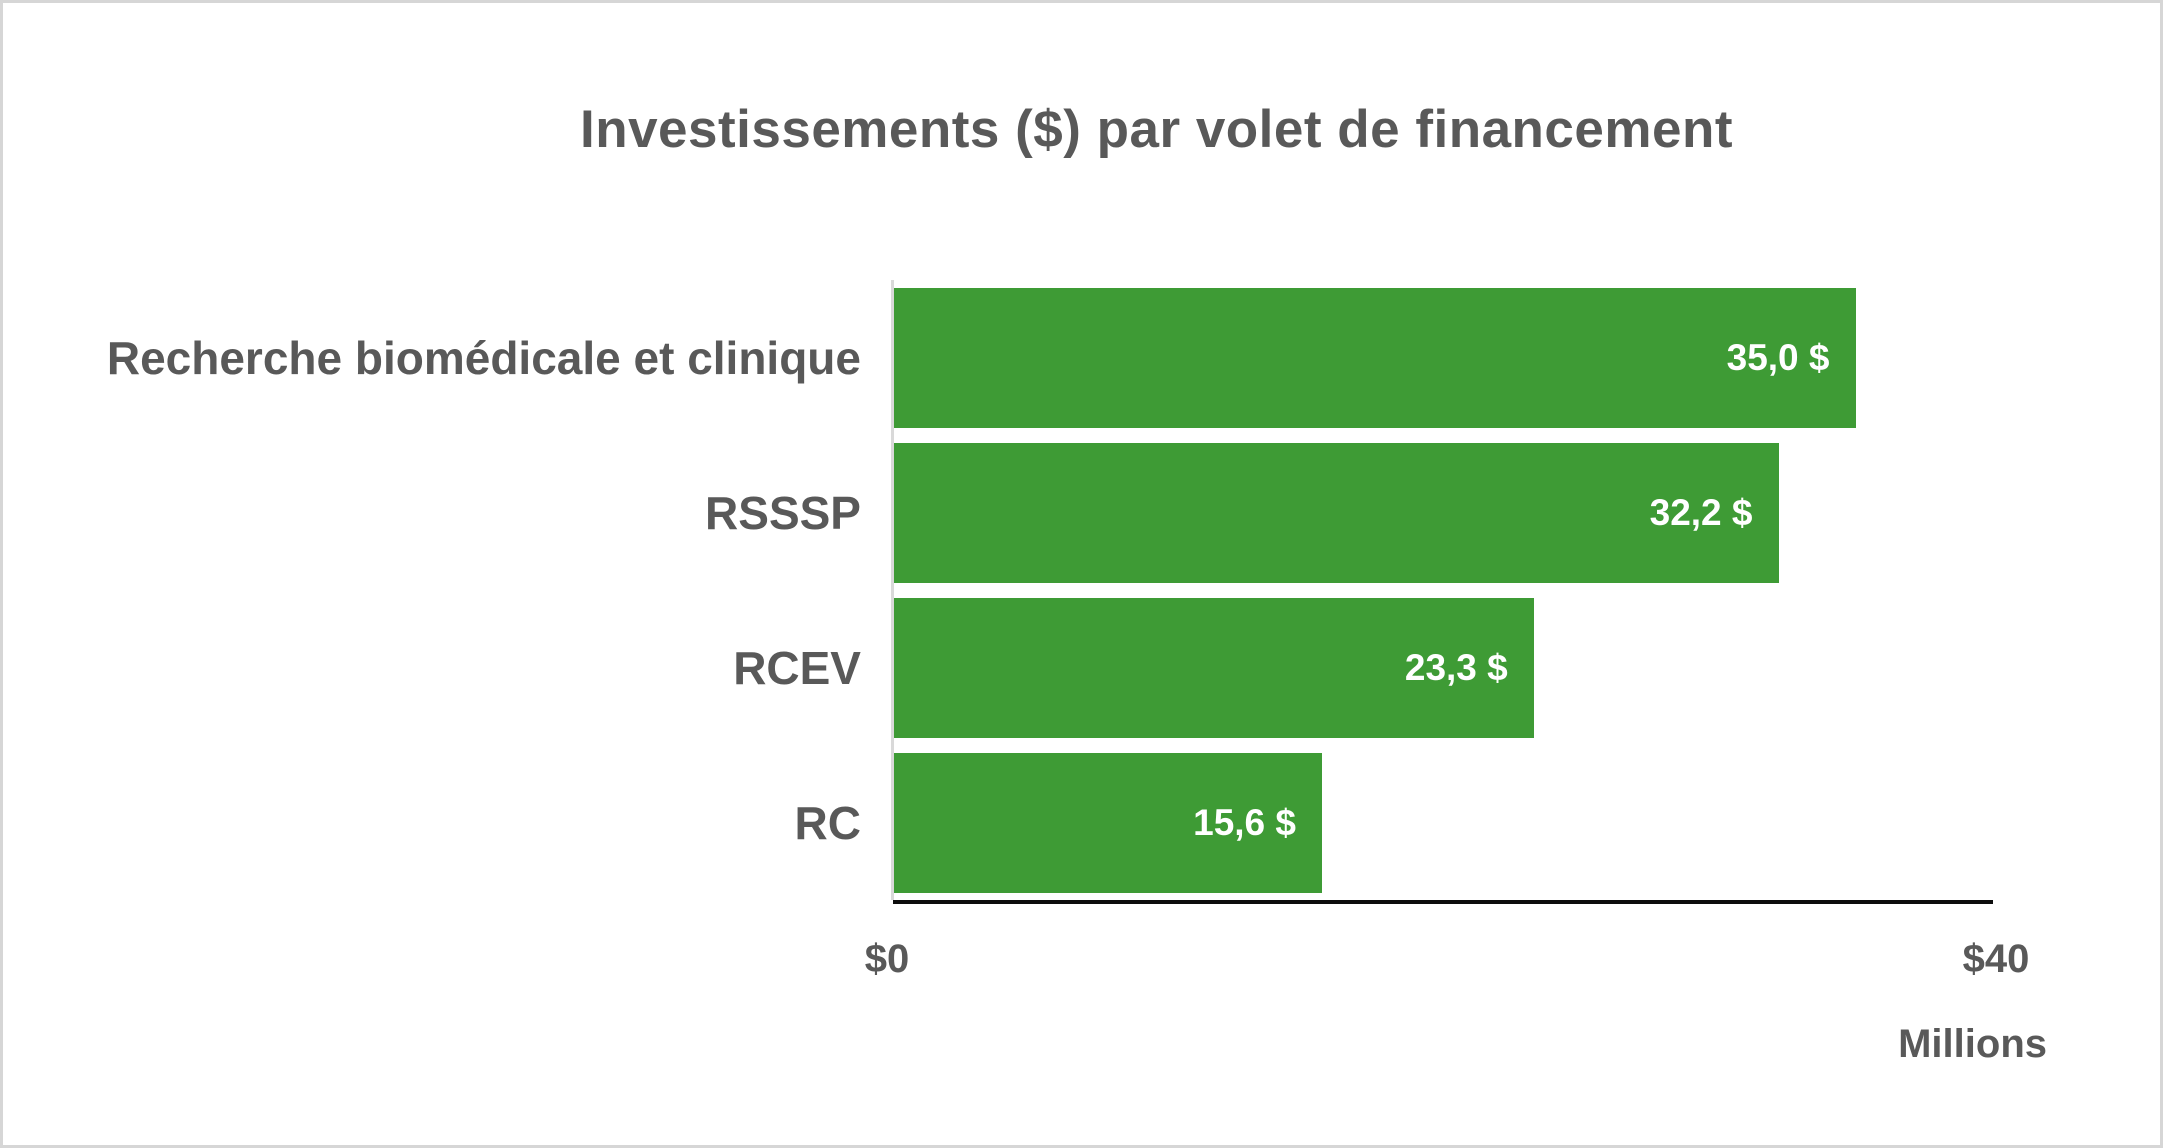  I want to click on x-tick-max: $40, so click(1996, 959).